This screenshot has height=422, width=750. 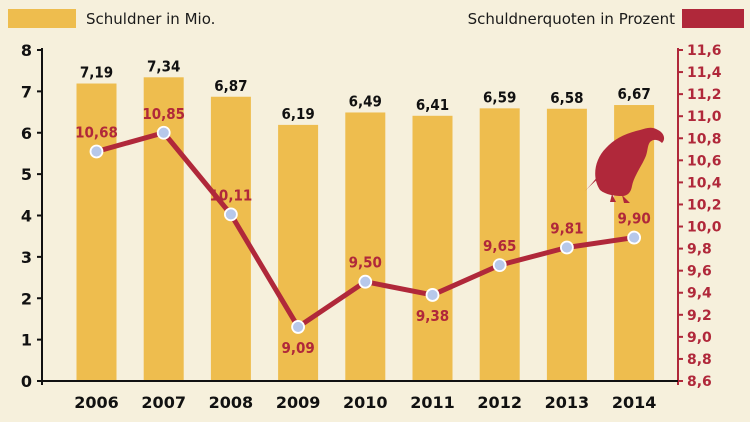 What do you see at coordinates (704, 73) in the screenshot?
I see `right-axis-tick-label: 11,4` at bounding box center [704, 73].